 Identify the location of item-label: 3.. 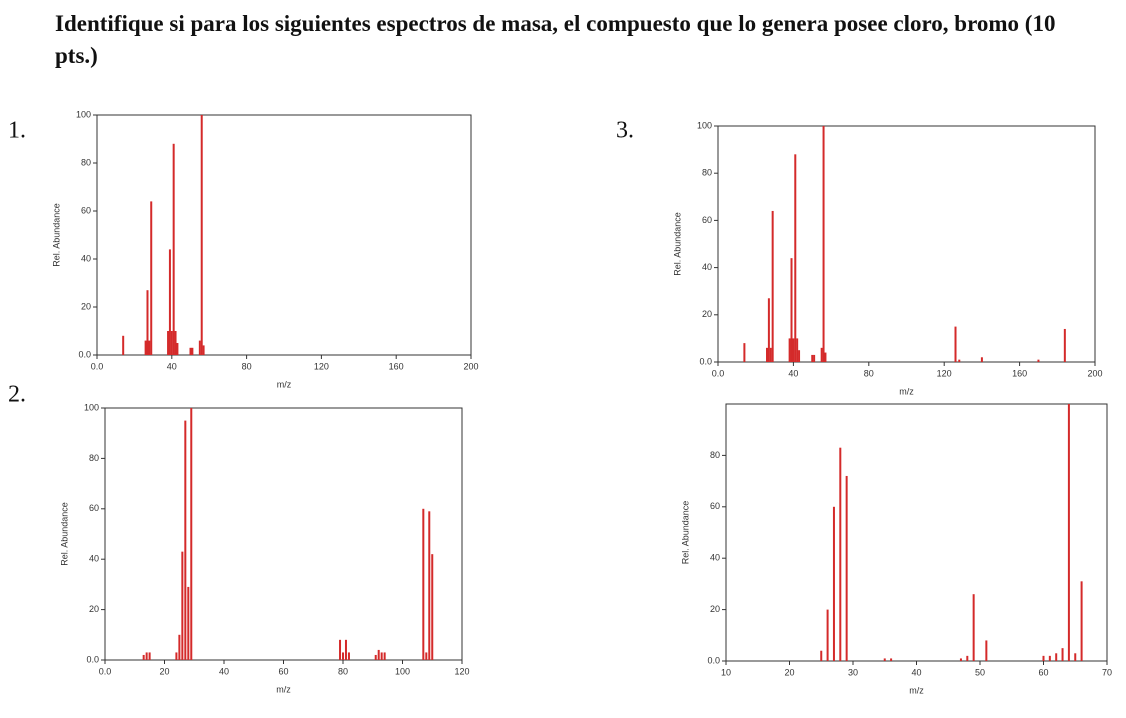
(625, 131).